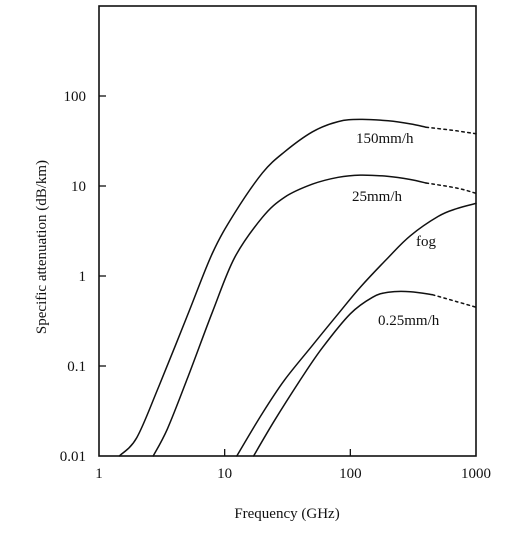 The image size is (518, 537). Describe the element at coordinates (75, 97) in the screenshot. I see `y-tick-label: 100` at that location.